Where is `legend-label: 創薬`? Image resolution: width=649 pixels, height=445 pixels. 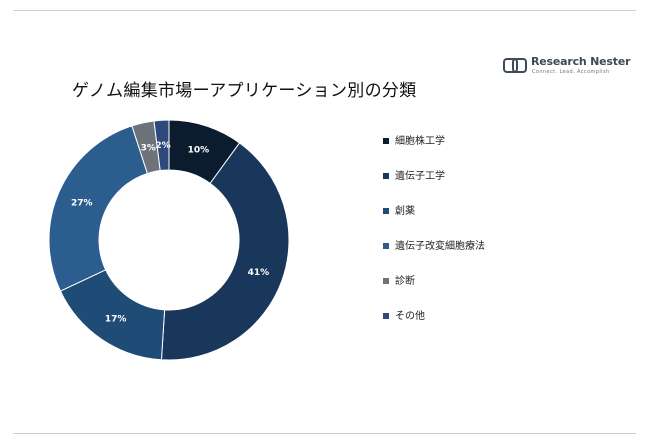
legend-label: 創薬 is located at coordinates (405, 211).